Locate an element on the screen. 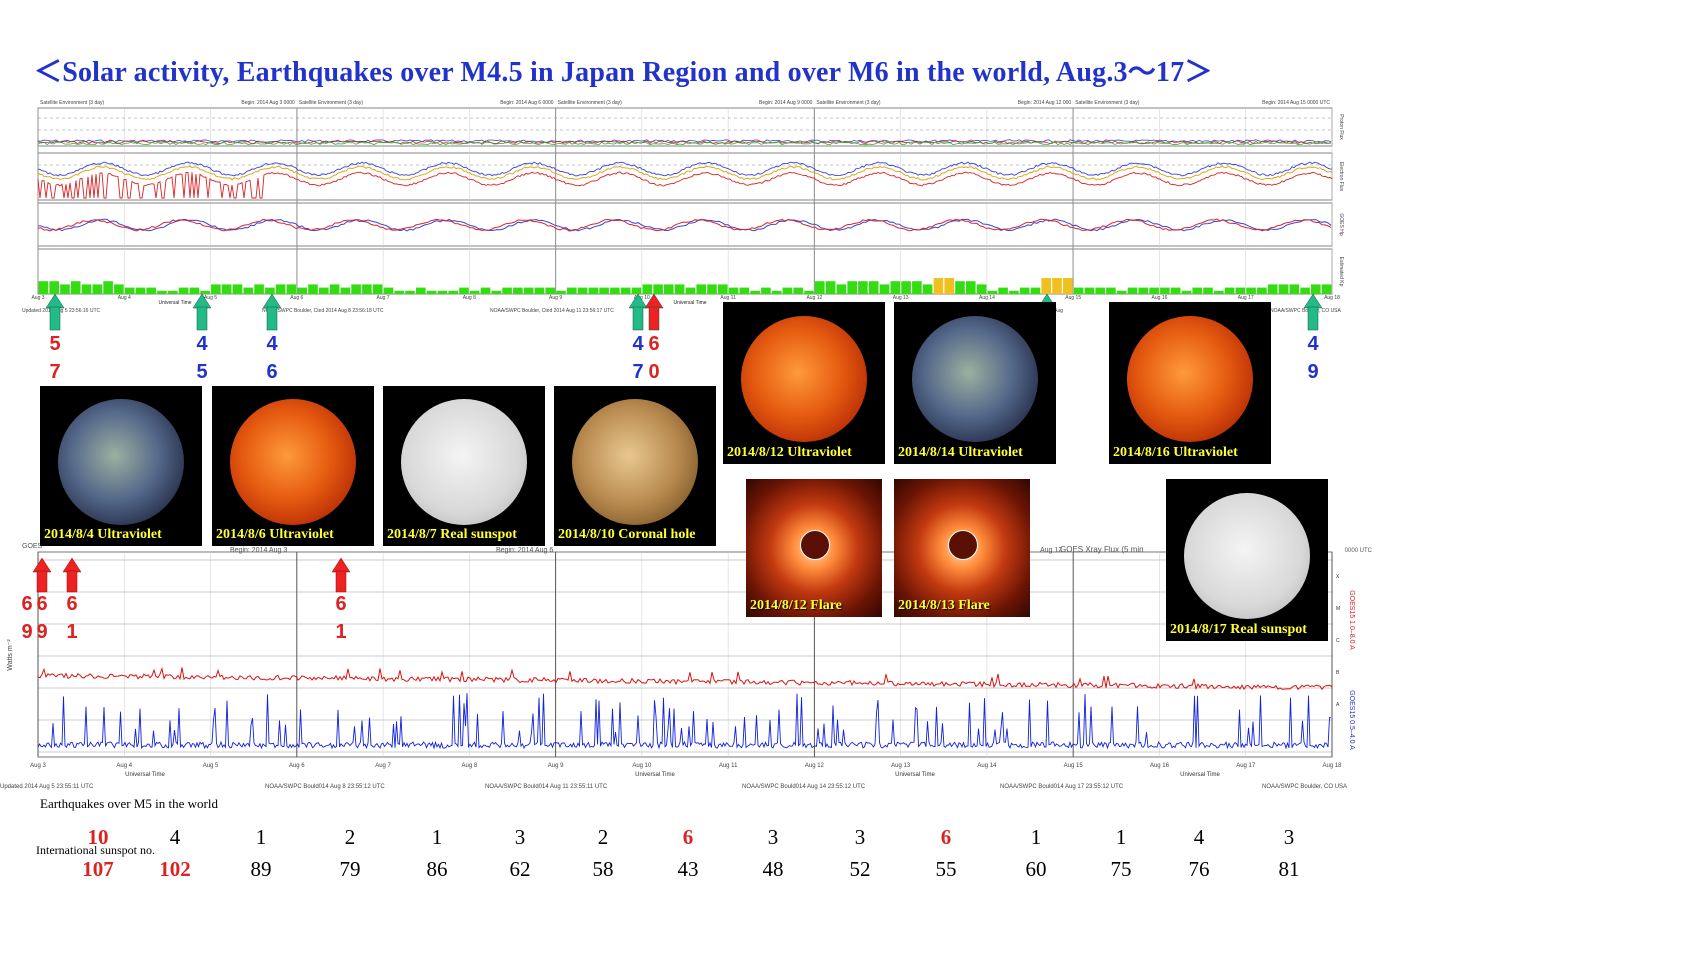 This screenshot has width=1696, height=953. xray-x-tick: Aug 7 is located at coordinates (383, 766).